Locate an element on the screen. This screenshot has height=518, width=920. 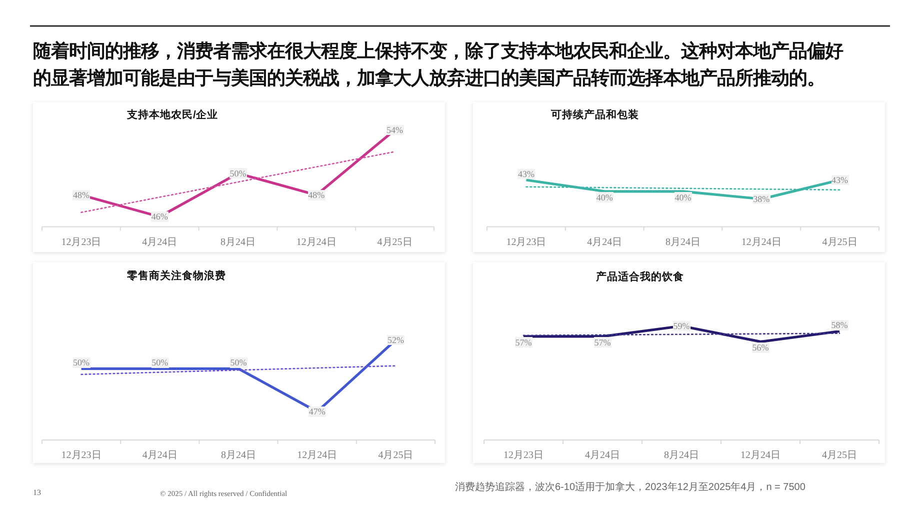
text: 随着时间的推移，消费者需求在很大程度上保持不变，除了支持本地农民和企业。这种对本地产品偏好的显著增加可能是由于与美国的关税战，加拿大人放弃进口的美国产品转而选择本地产品所推动的。 is located at coordinates (438, 64).